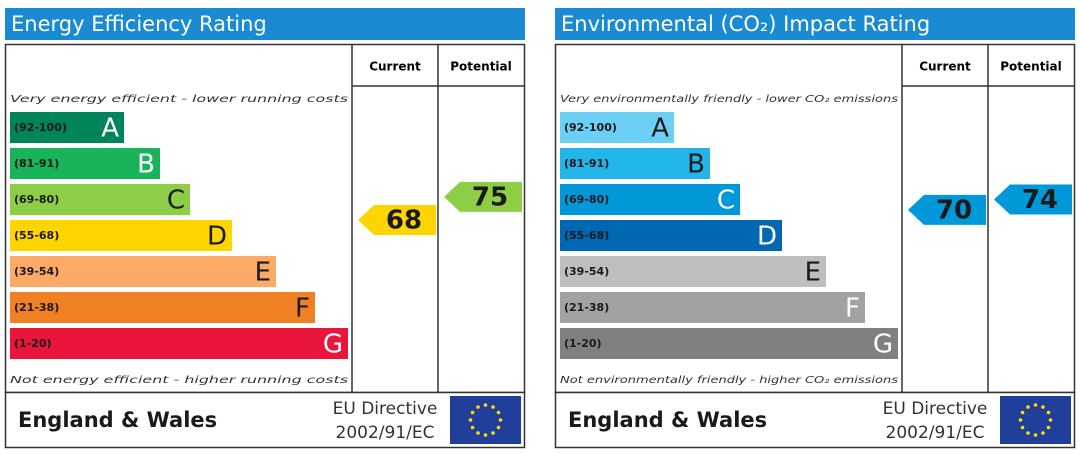 This screenshot has width=1080, height=455. I want to click on rating-value: 75, so click(490, 197).